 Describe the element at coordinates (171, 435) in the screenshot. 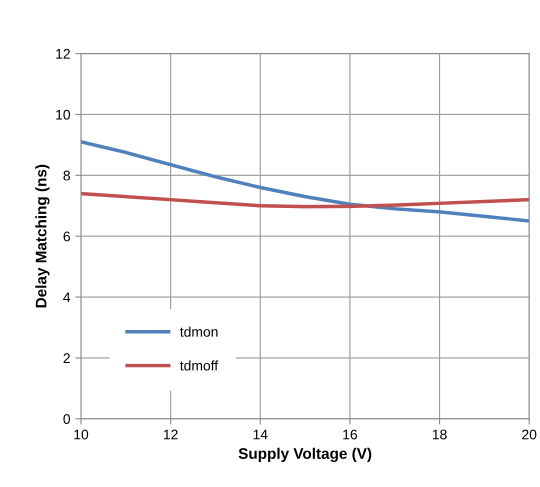

I see `x-tick-label: 12` at that location.